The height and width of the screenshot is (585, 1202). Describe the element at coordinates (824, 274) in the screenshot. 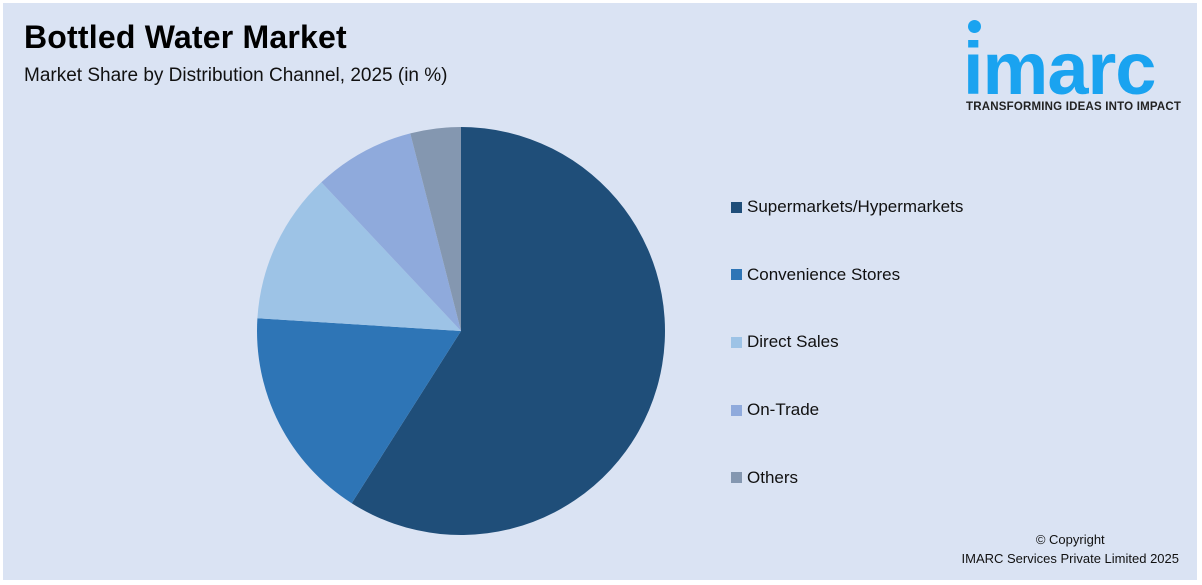

I see `legend-label: Convenience Stores` at that location.